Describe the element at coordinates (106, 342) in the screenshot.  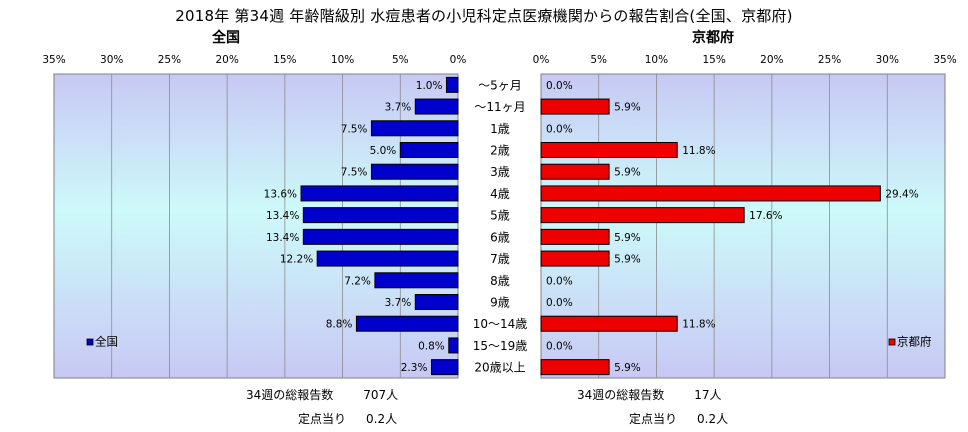
I see `left-legend-label: 全国` at that location.